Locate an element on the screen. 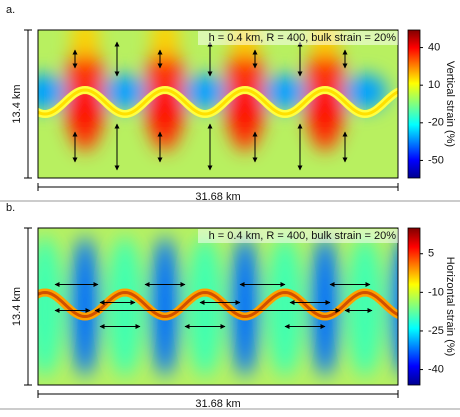 Image resolution: width=460 pixels, height=417 pixels. colorbar-tick-label: -20 is located at coordinates (436, 123).